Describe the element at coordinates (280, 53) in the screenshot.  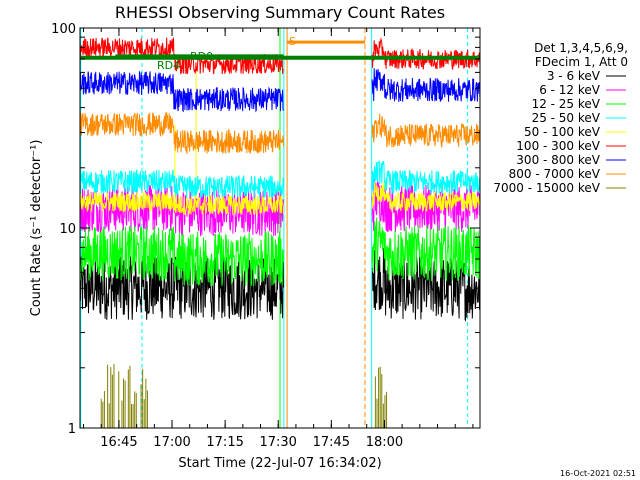
I see `annotation-layer: RD4 RD0 S` at that location.